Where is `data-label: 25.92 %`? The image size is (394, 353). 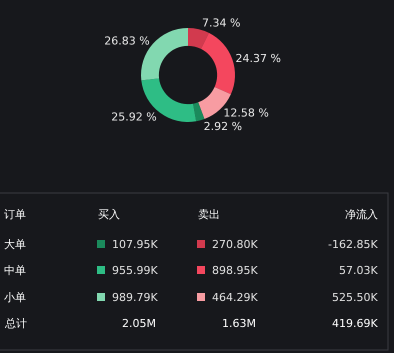 data-label: 25.92 % is located at coordinates (134, 117).